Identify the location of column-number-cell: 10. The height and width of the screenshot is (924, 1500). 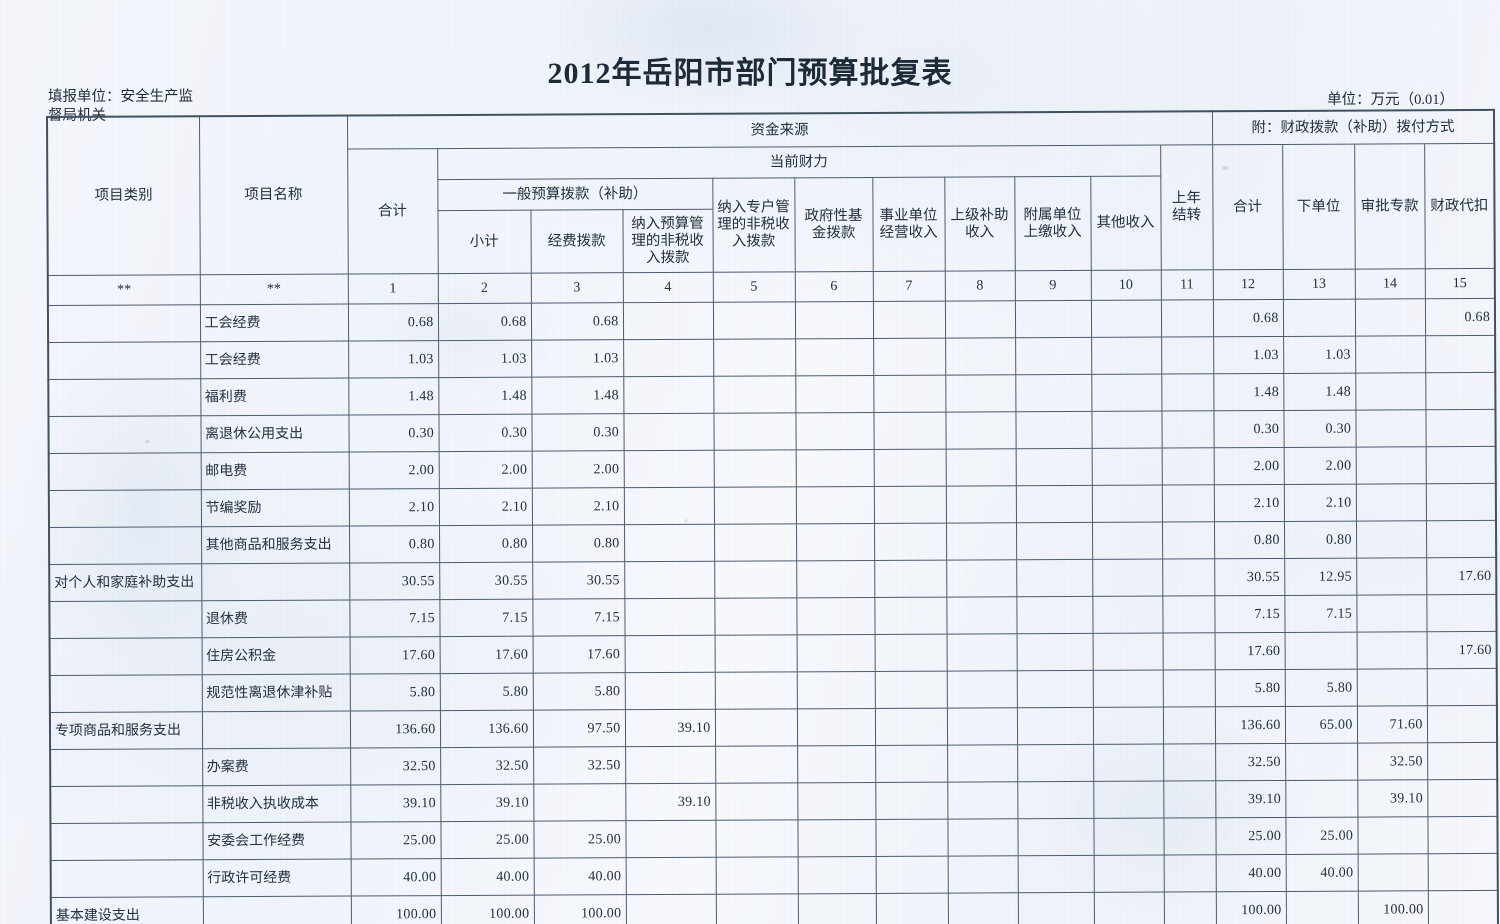
(1125, 285).